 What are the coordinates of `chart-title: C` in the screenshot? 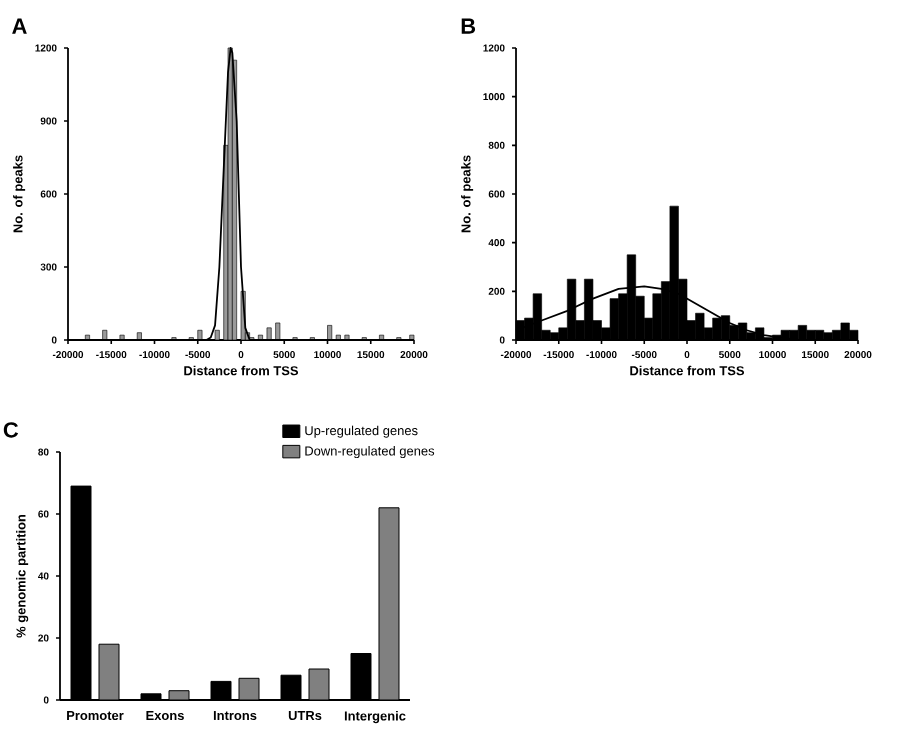 It's located at (11, 430).